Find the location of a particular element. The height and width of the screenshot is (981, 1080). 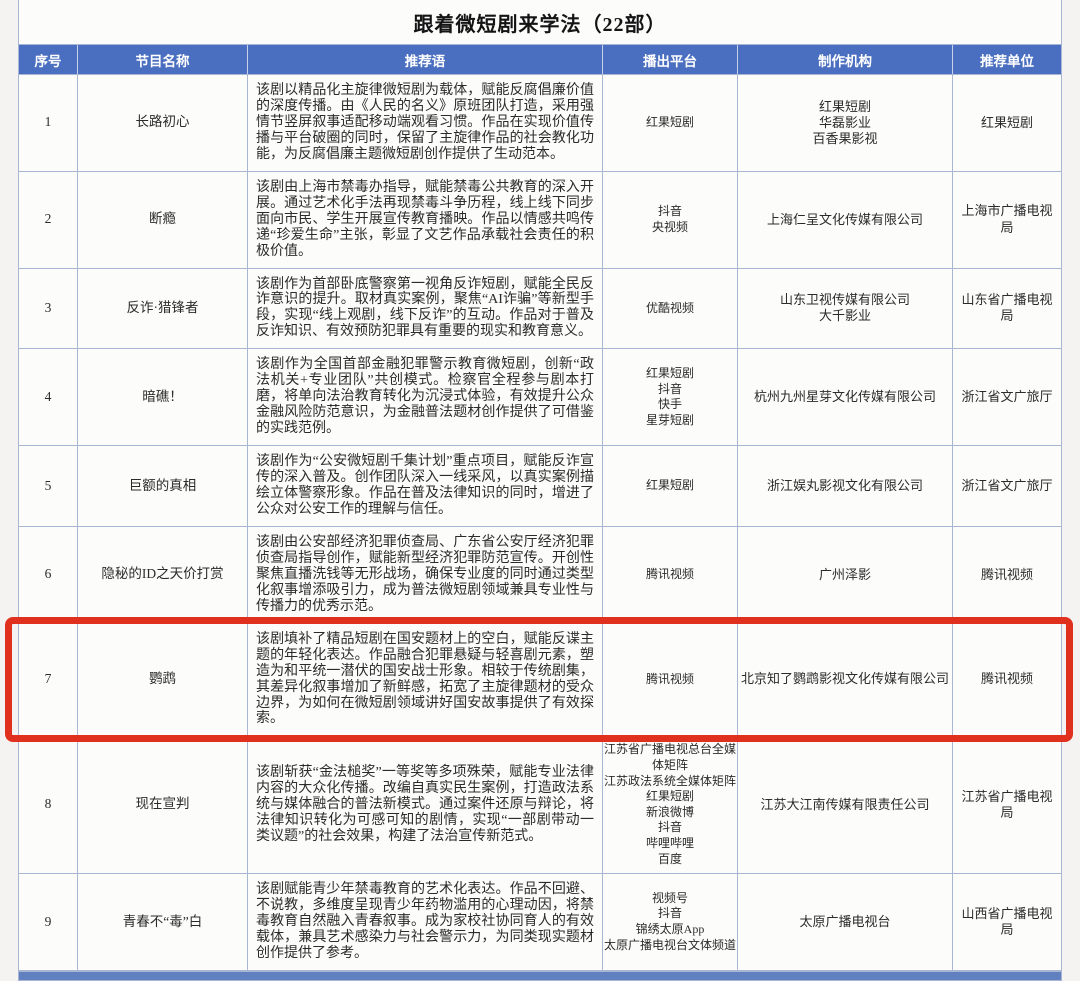

recommender-unit: 江苏省广播电视局 is located at coordinates (1006, 805).